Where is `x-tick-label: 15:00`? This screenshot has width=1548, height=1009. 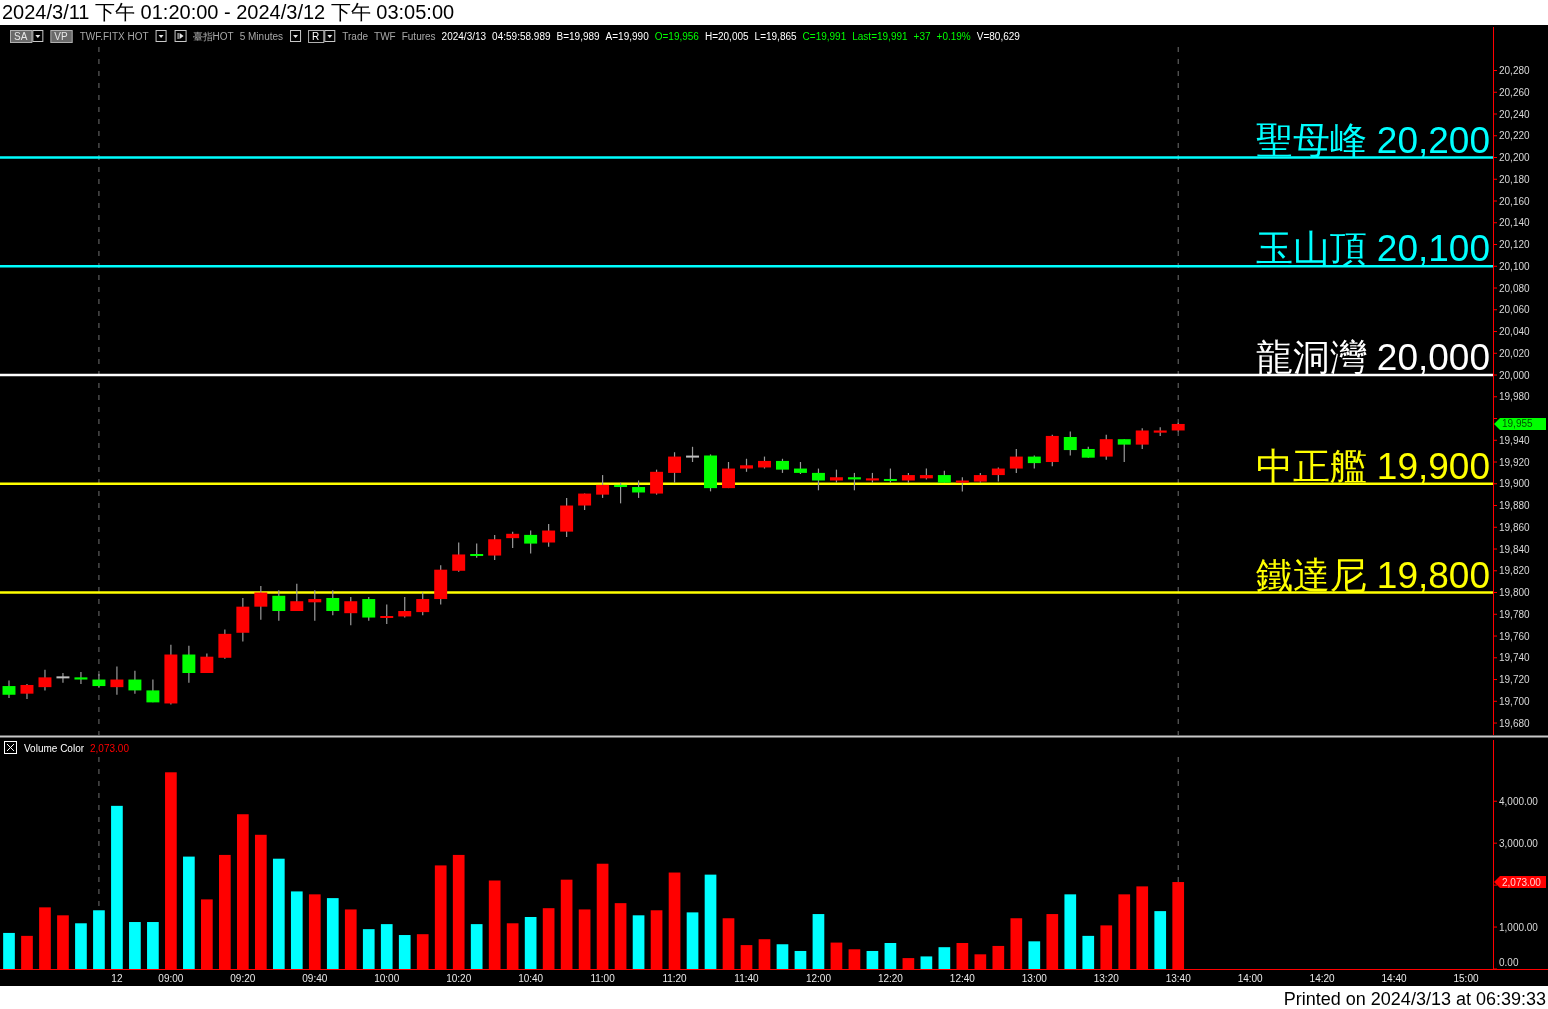 x-tick-label: 15:00 is located at coordinates (1466, 978).